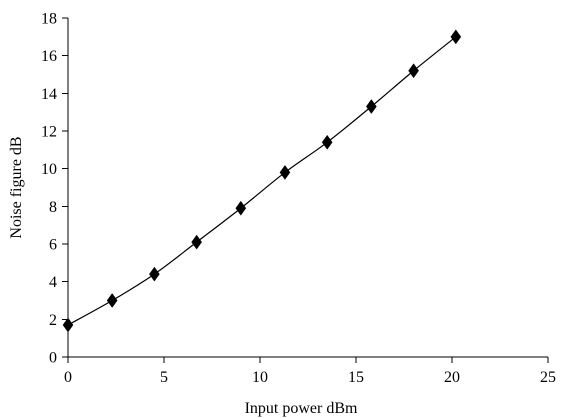 The width and height of the screenshot is (561, 418). Describe the element at coordinates (49, 132) in the screenshot. I see `y-tick-label: 12` at that location.